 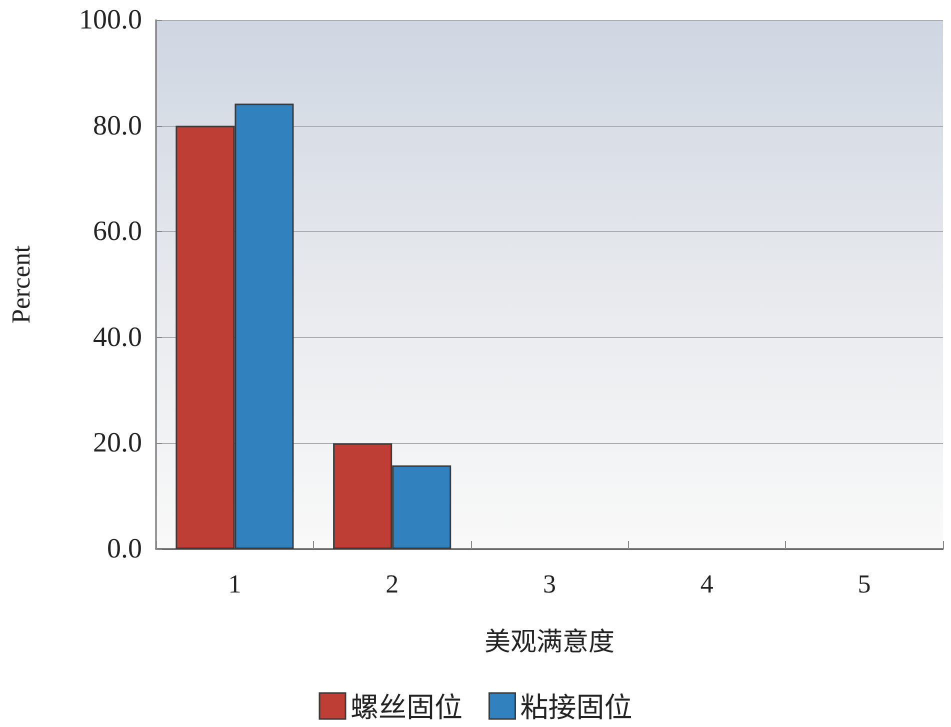 What do you see at coordinates (549, 584) in the screenshot?
I see `x-tick-label: 3` at bounding box center [549, 584].